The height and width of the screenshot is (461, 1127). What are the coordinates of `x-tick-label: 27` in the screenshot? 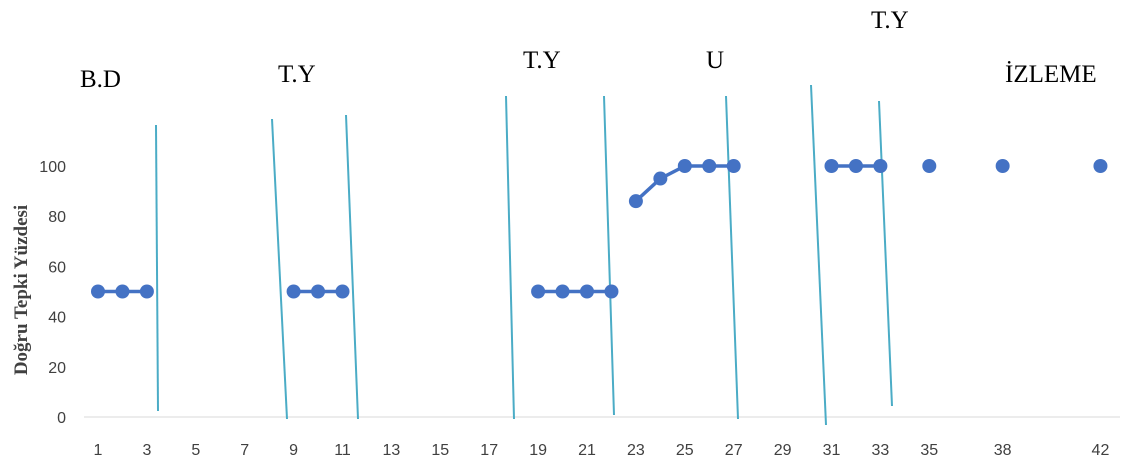 It's located at (734, 450).